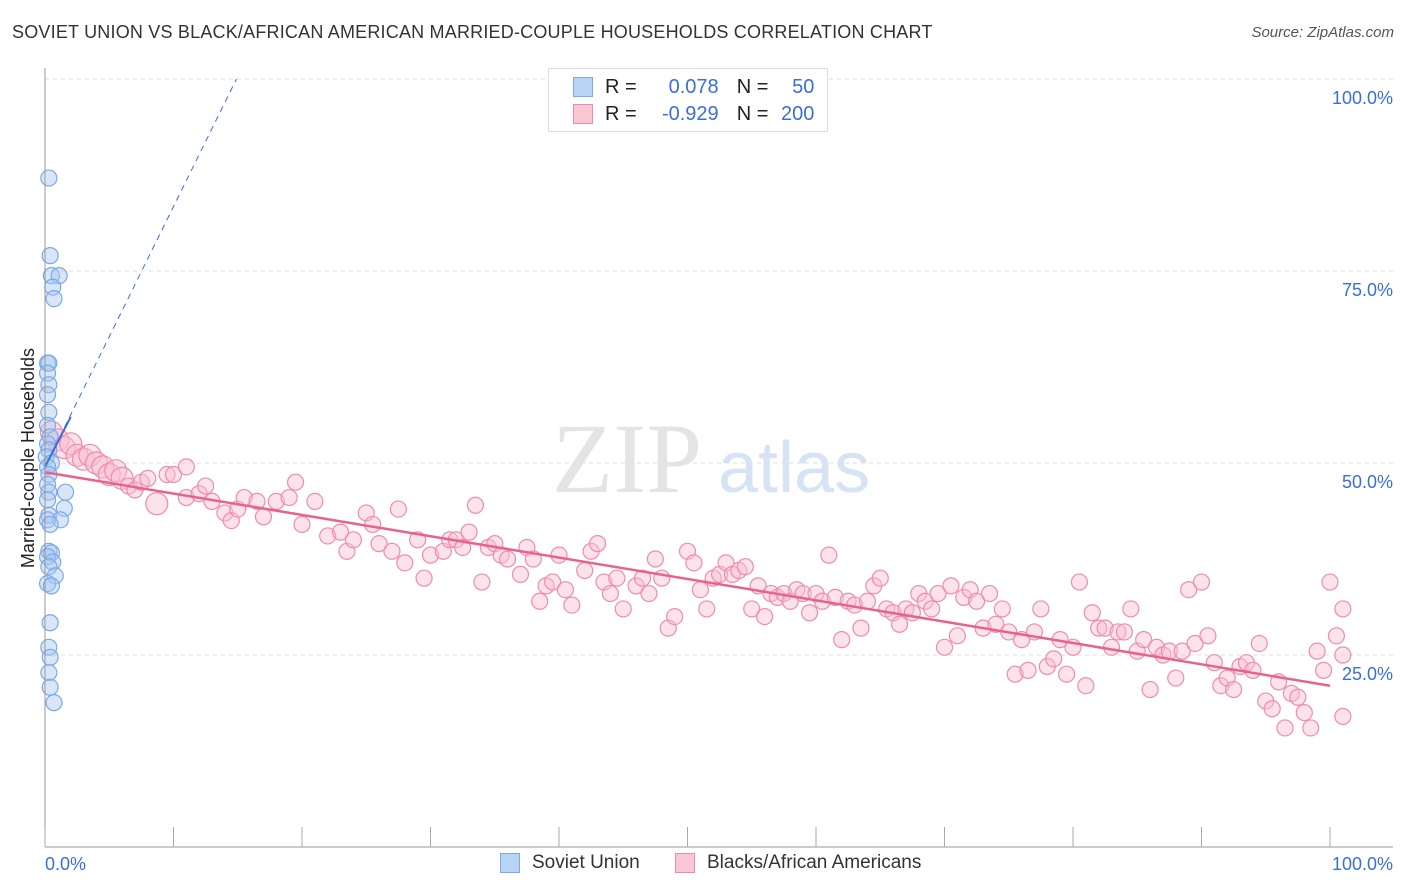 The height and width of the screenshot is (892, 1406). I want to click on legend-swatch-pink, so click(583, 114).